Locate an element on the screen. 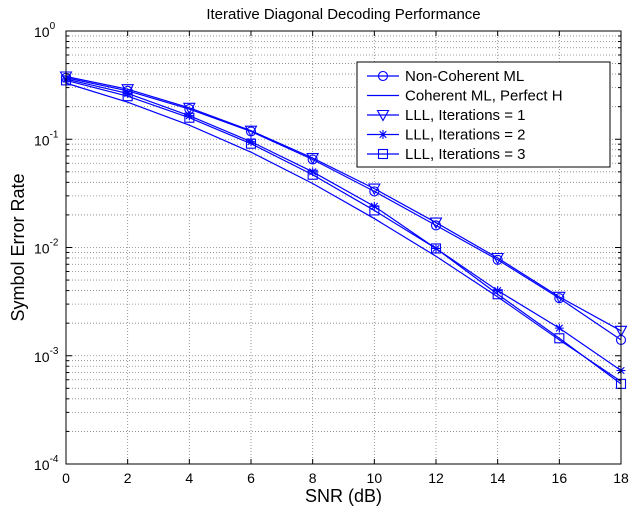 The image size is (629, 510). legend-box is located at coordinates (483, 114).